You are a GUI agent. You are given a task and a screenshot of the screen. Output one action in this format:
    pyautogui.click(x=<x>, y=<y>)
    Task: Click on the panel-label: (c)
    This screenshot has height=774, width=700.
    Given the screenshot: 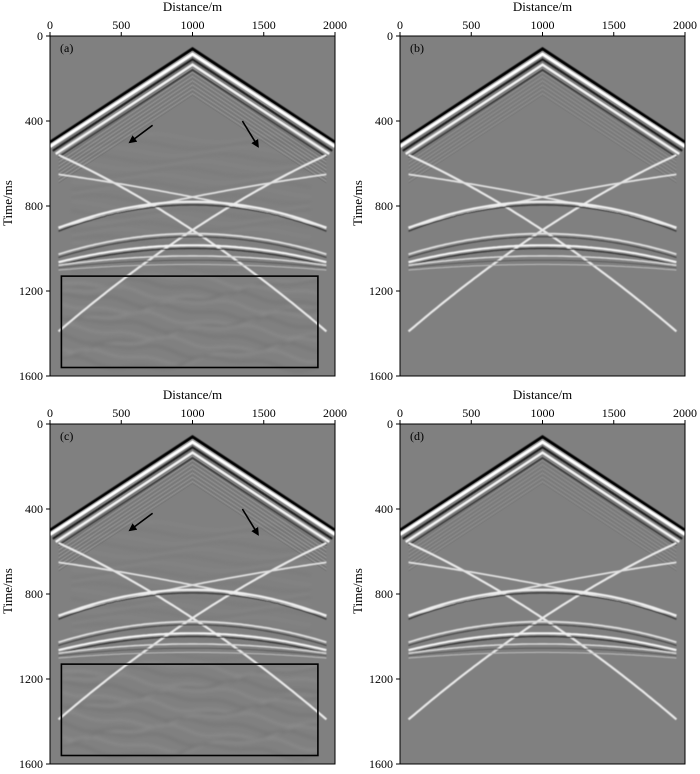 What is the action you would take?
    pyautogui.click(x=66, y=436)
    